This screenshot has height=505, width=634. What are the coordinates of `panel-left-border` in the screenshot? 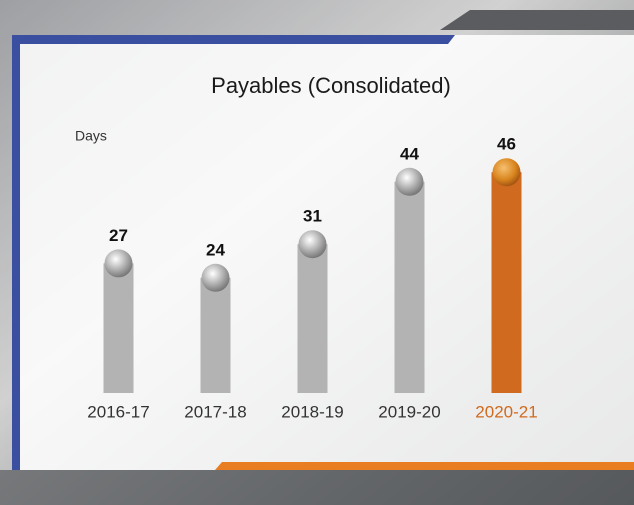 It's located at (16, 252).